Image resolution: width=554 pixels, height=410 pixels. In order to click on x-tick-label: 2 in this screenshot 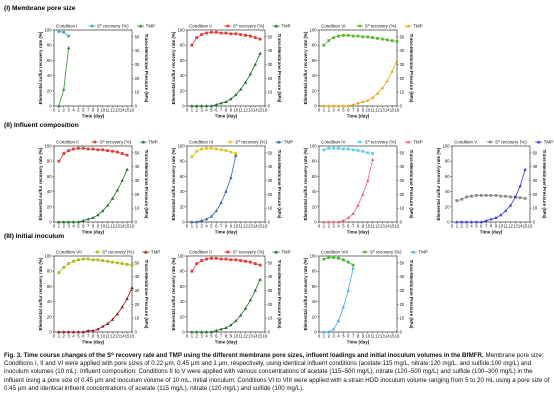, I will do `click(197, 336)`.